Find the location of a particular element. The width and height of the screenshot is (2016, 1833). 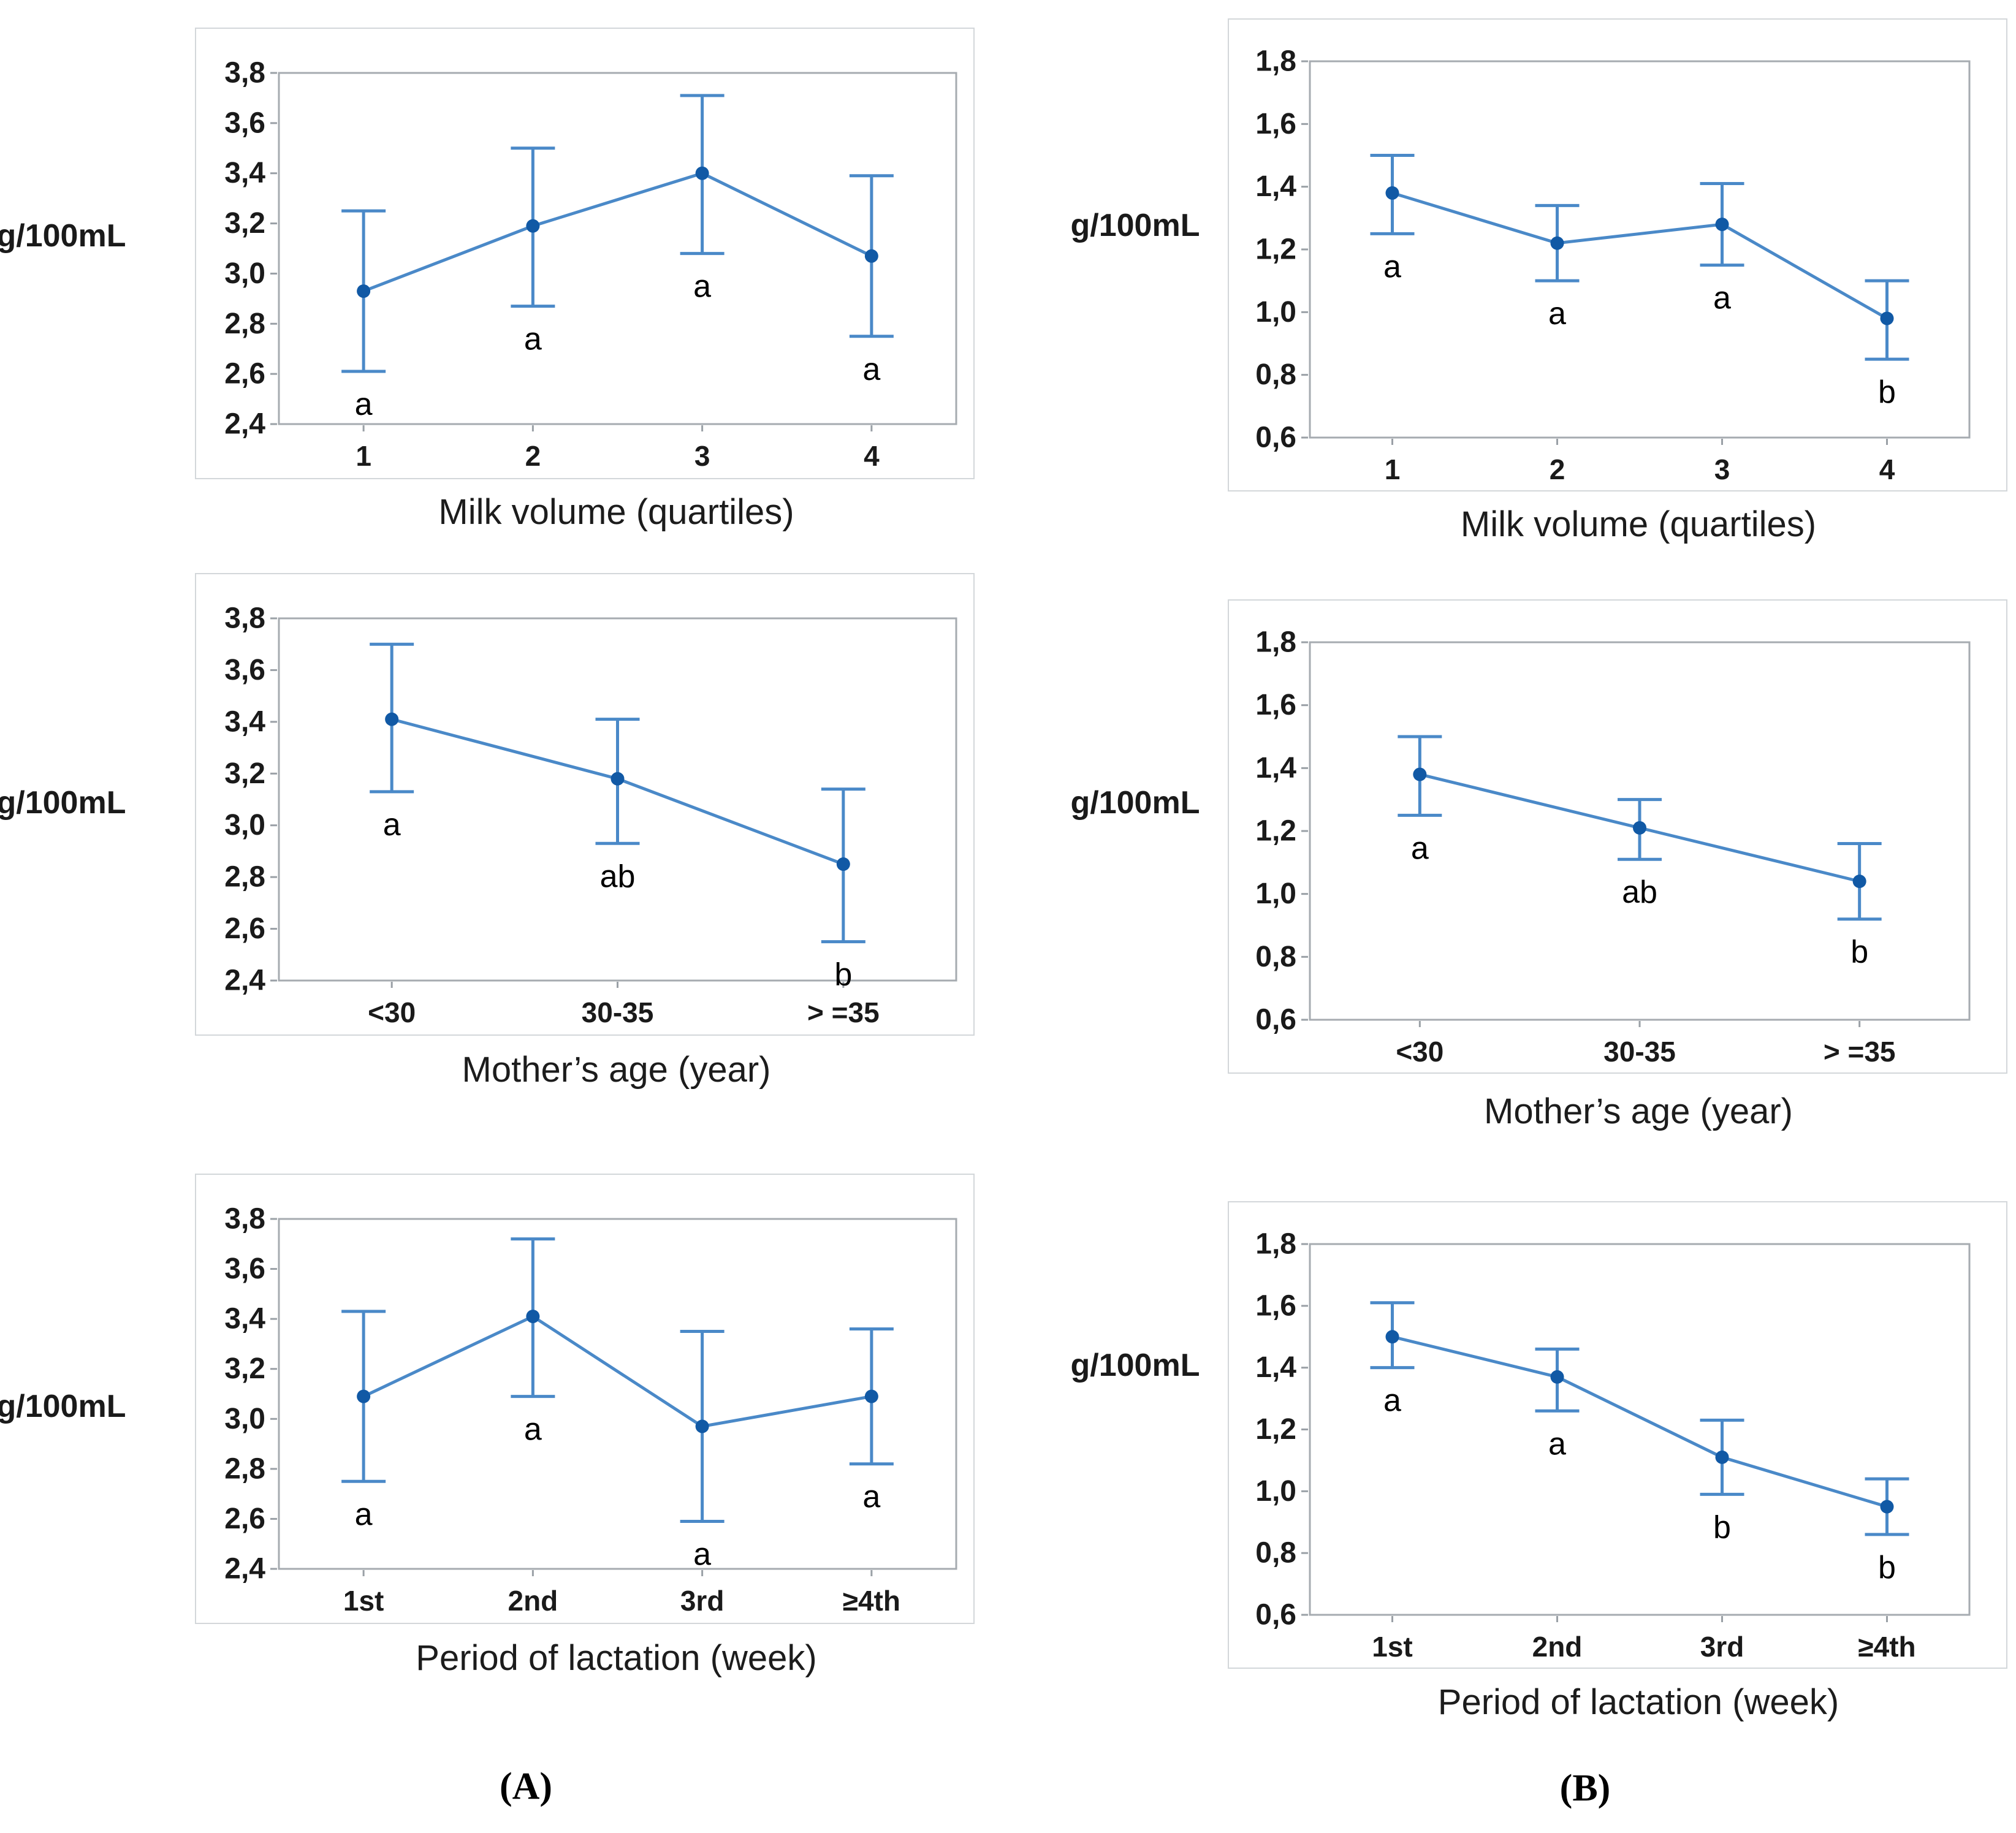

y-axis-unit-label-a3: g/100mL is located at coordinates (63, 1406).